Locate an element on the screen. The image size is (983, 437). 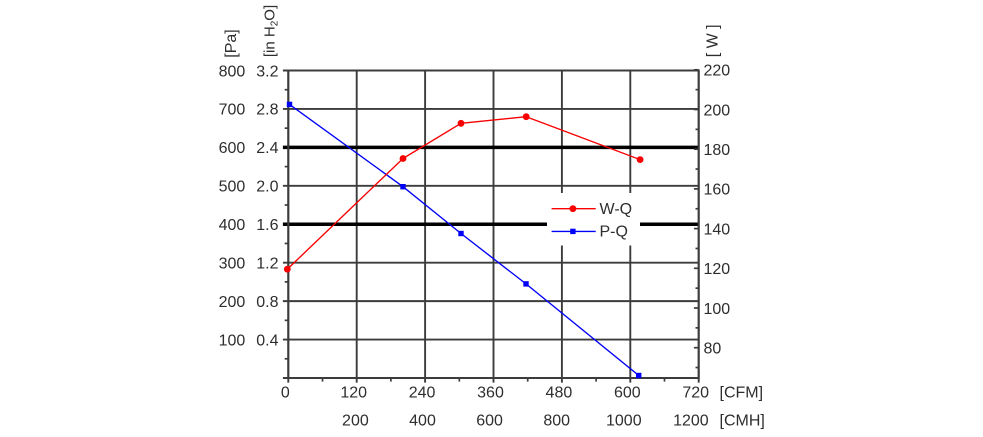
svg-text: 240 is located at coordinates (422, 392).